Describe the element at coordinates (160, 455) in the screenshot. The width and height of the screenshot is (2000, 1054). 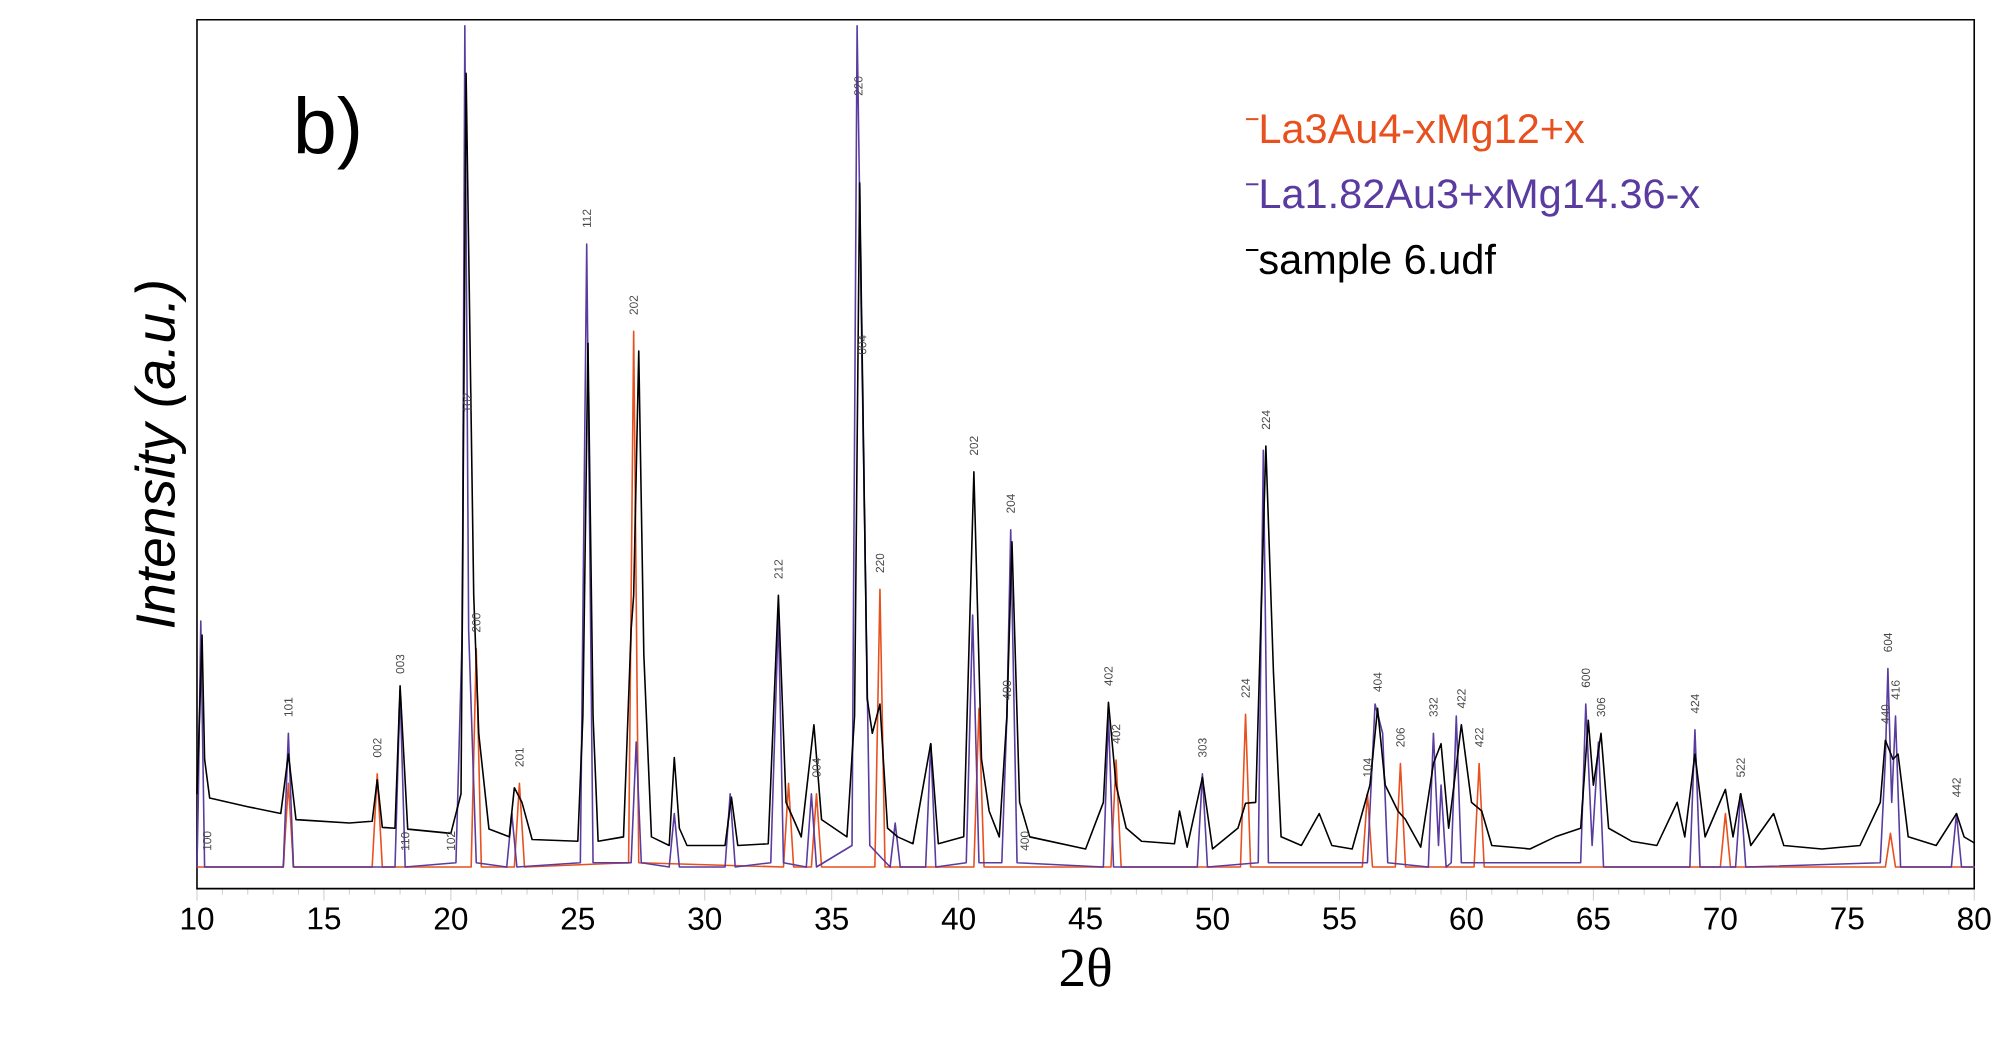
I see `y-axis-title: Intensity (a.u.)` at that location.